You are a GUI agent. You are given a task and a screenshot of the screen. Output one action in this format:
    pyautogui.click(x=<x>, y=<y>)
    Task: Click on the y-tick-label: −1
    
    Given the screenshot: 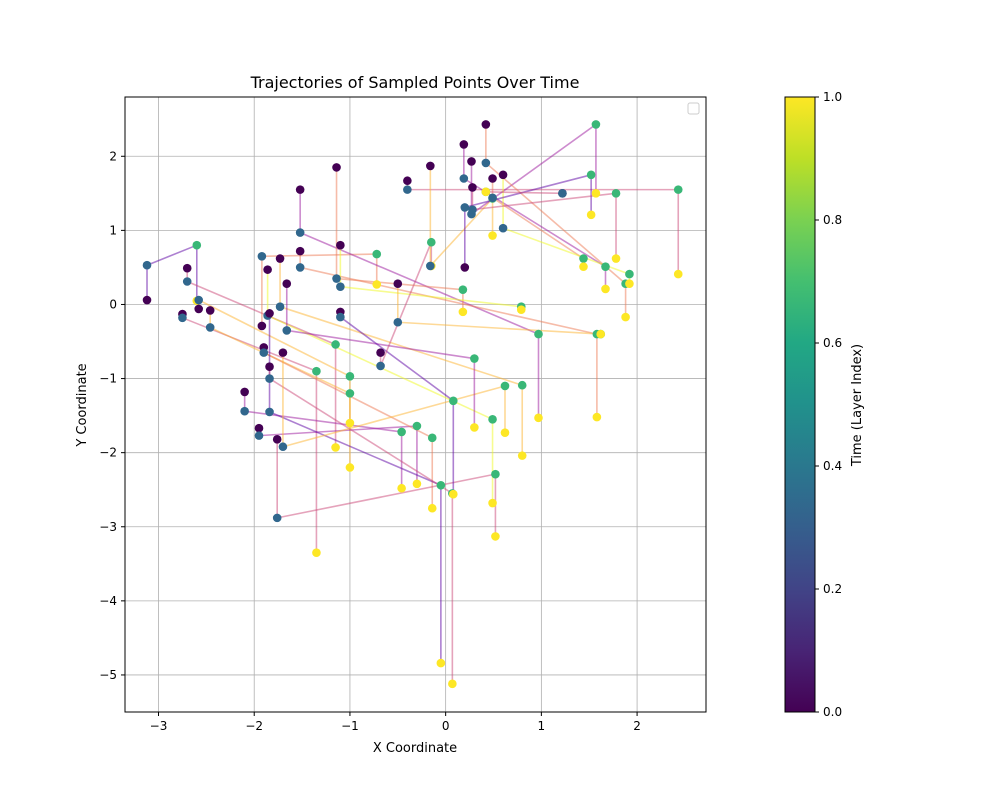 What is the action you would take?
    pyautogui.click(x=108, y=379)
    